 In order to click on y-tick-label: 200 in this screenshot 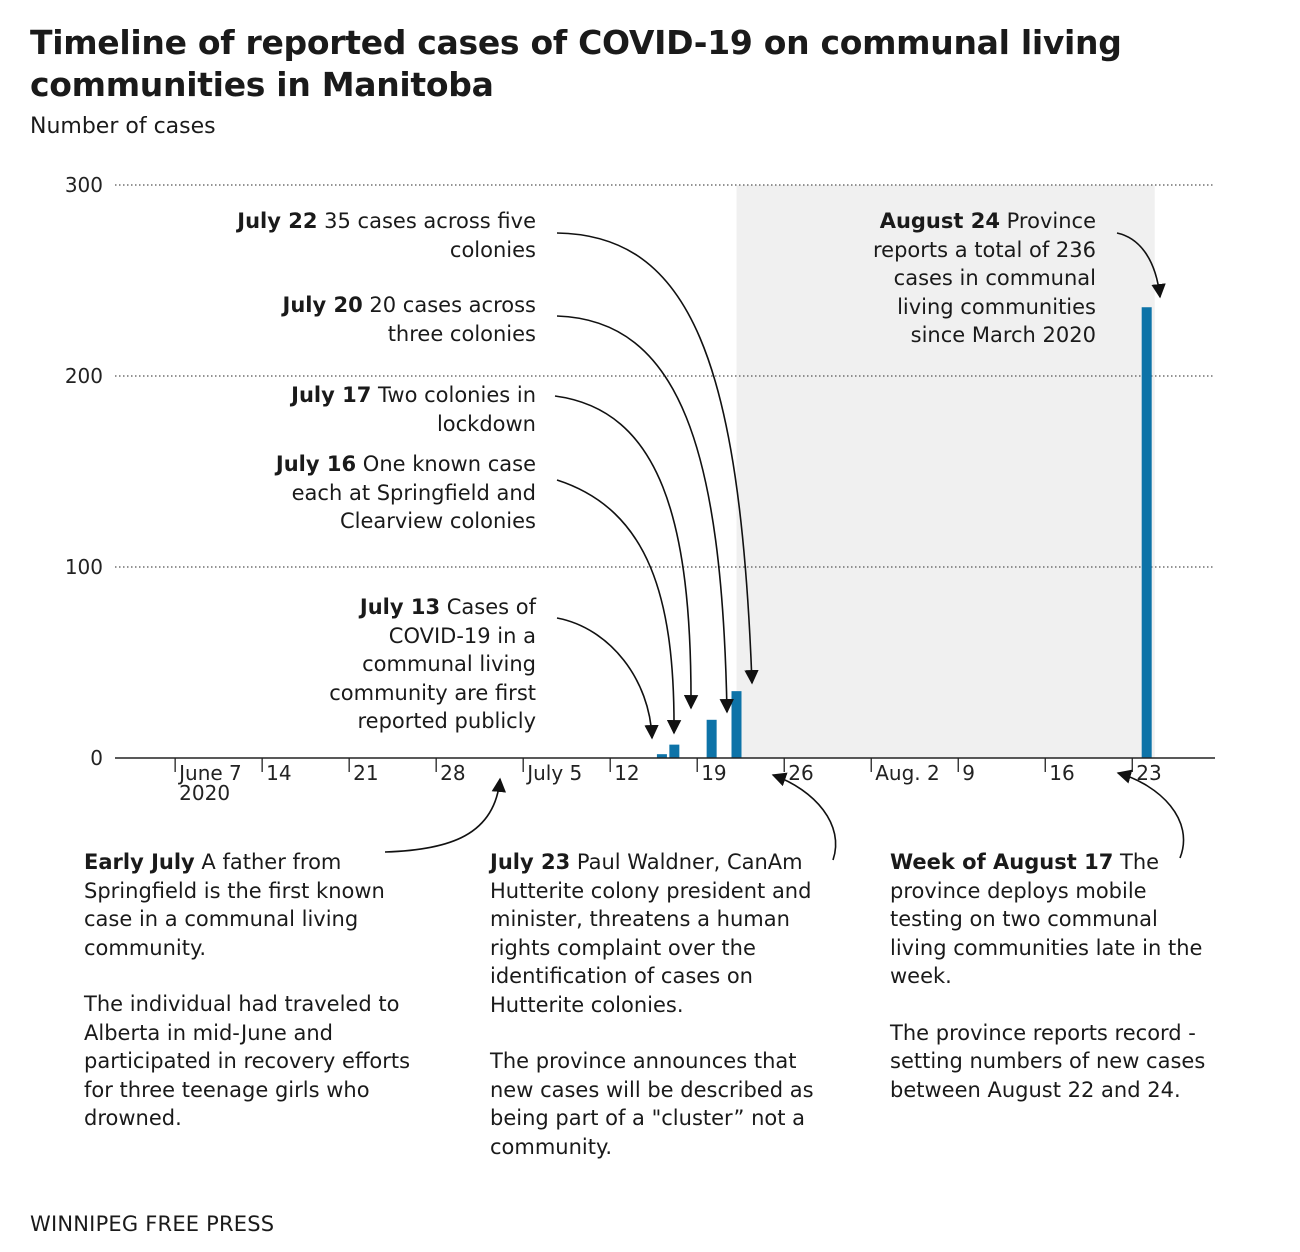, I will do `click(84, 376)`.